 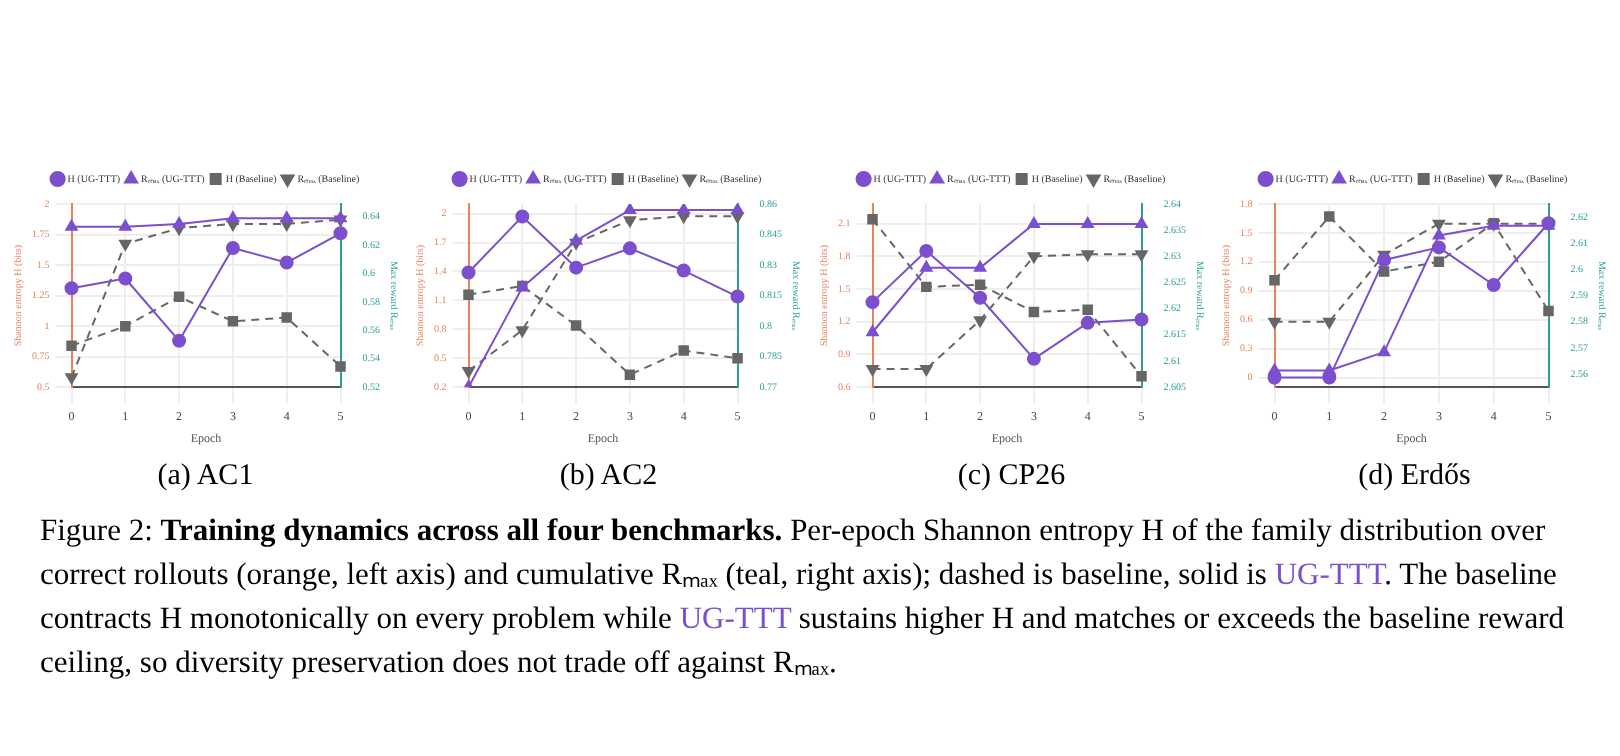 I want to click on text: (a) AC1, so click(x=205, y=477).